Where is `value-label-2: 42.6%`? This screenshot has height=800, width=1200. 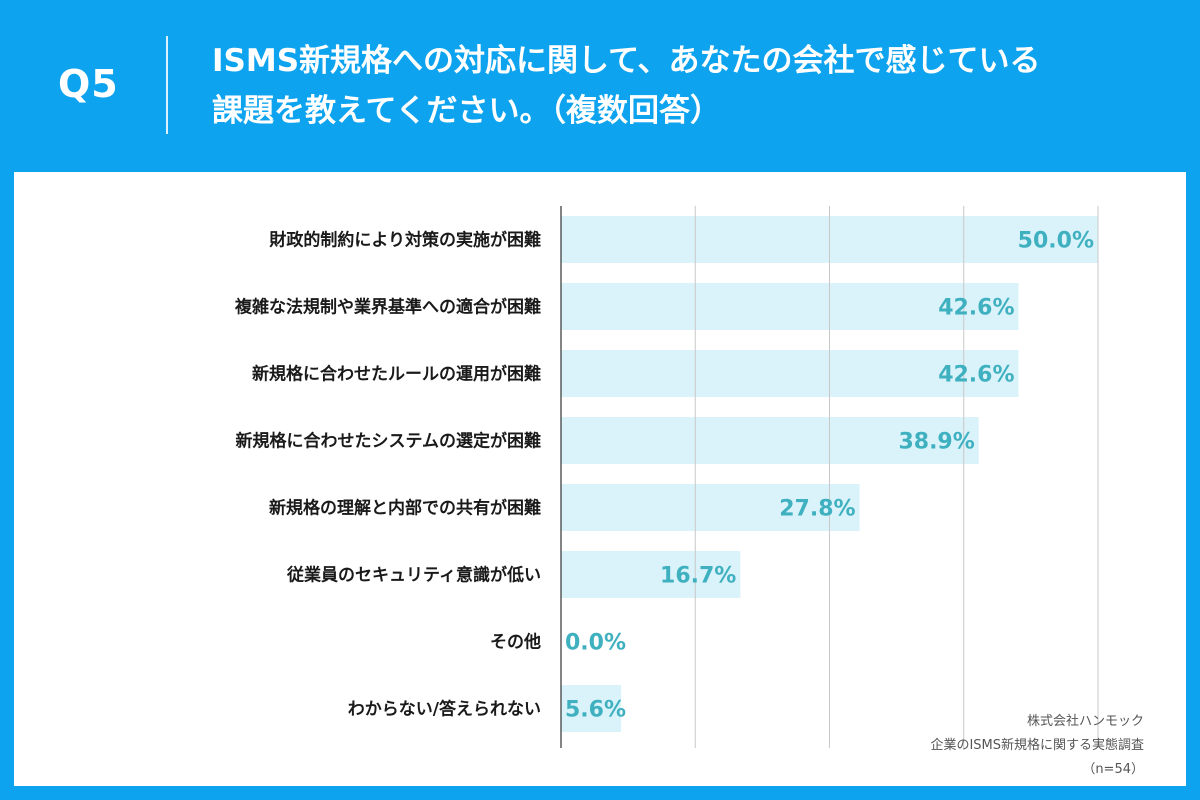 value-label-2: 42.6% is located at coordinates (976, 375).